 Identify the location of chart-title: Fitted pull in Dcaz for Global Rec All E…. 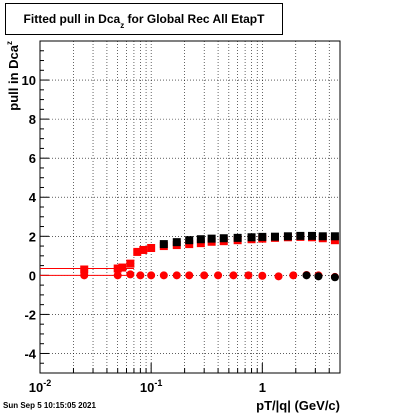
(144, 21).